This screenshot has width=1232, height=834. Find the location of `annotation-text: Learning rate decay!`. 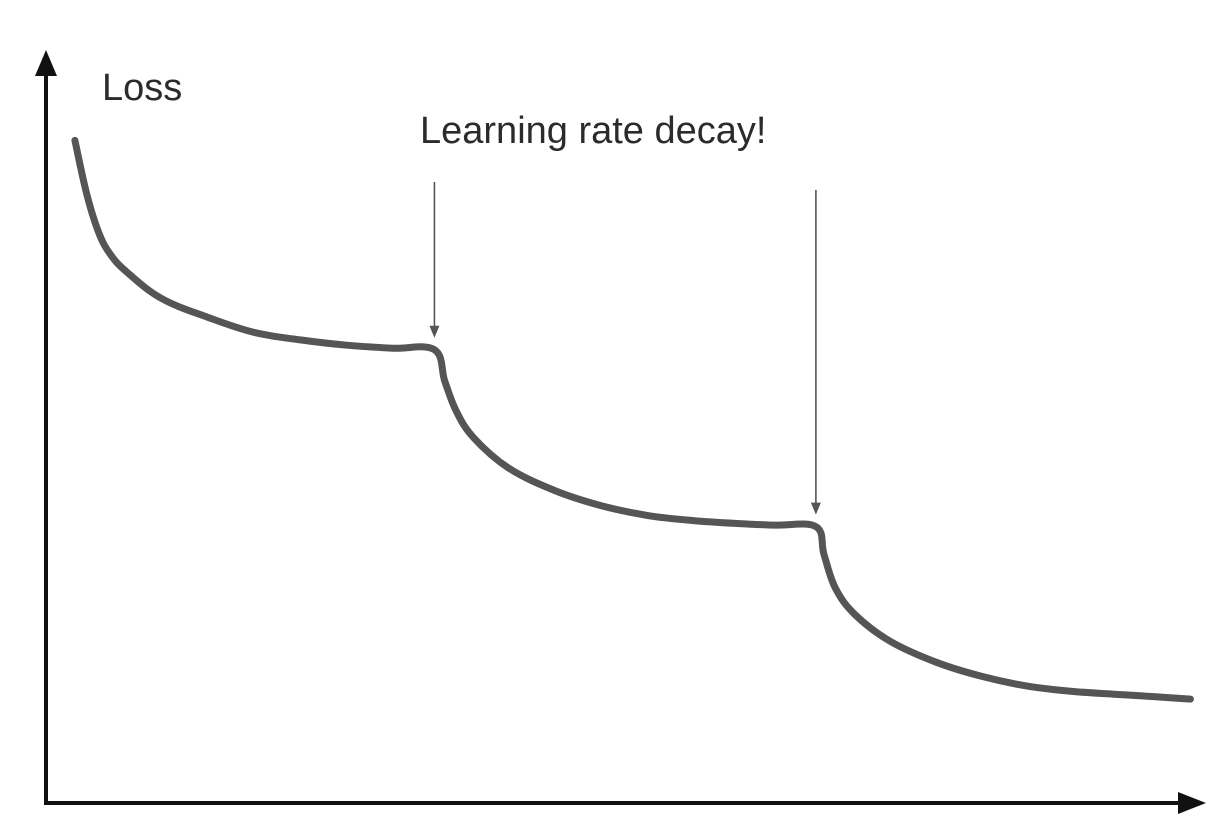

annotation-text: Learning rate decay! is located at coordinates (593, 131).